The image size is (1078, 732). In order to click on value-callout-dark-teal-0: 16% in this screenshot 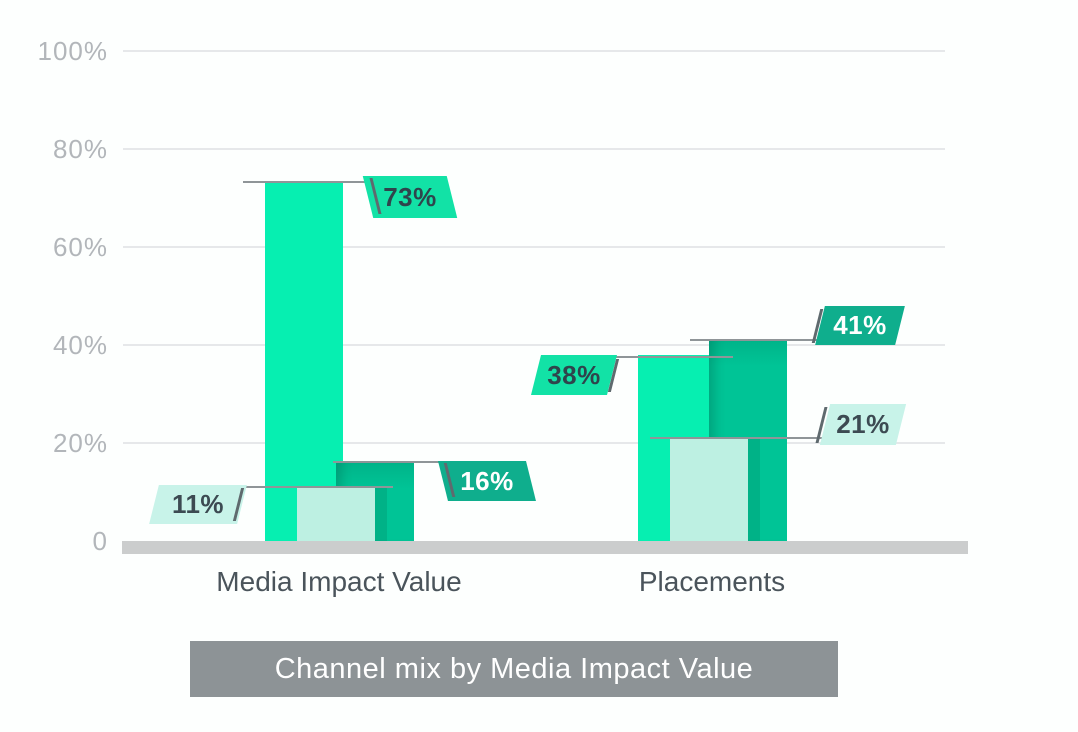, I will do `click(487, 481)`.